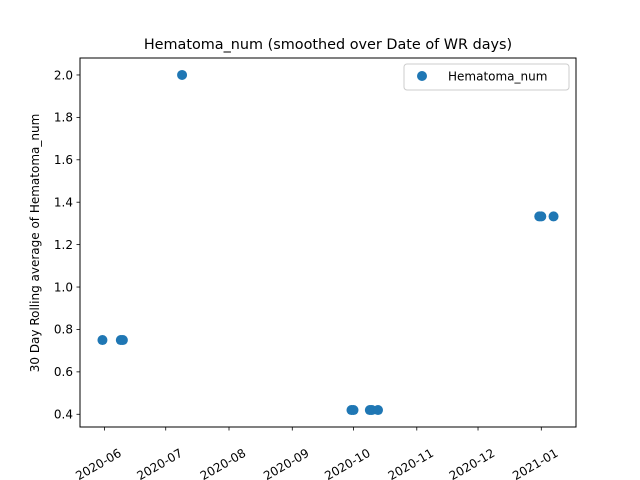  What do you see at coordinates (98, 463) in the screenshot?
I see `x-tick-label: 2020-06` at bounding box center [98, 463].